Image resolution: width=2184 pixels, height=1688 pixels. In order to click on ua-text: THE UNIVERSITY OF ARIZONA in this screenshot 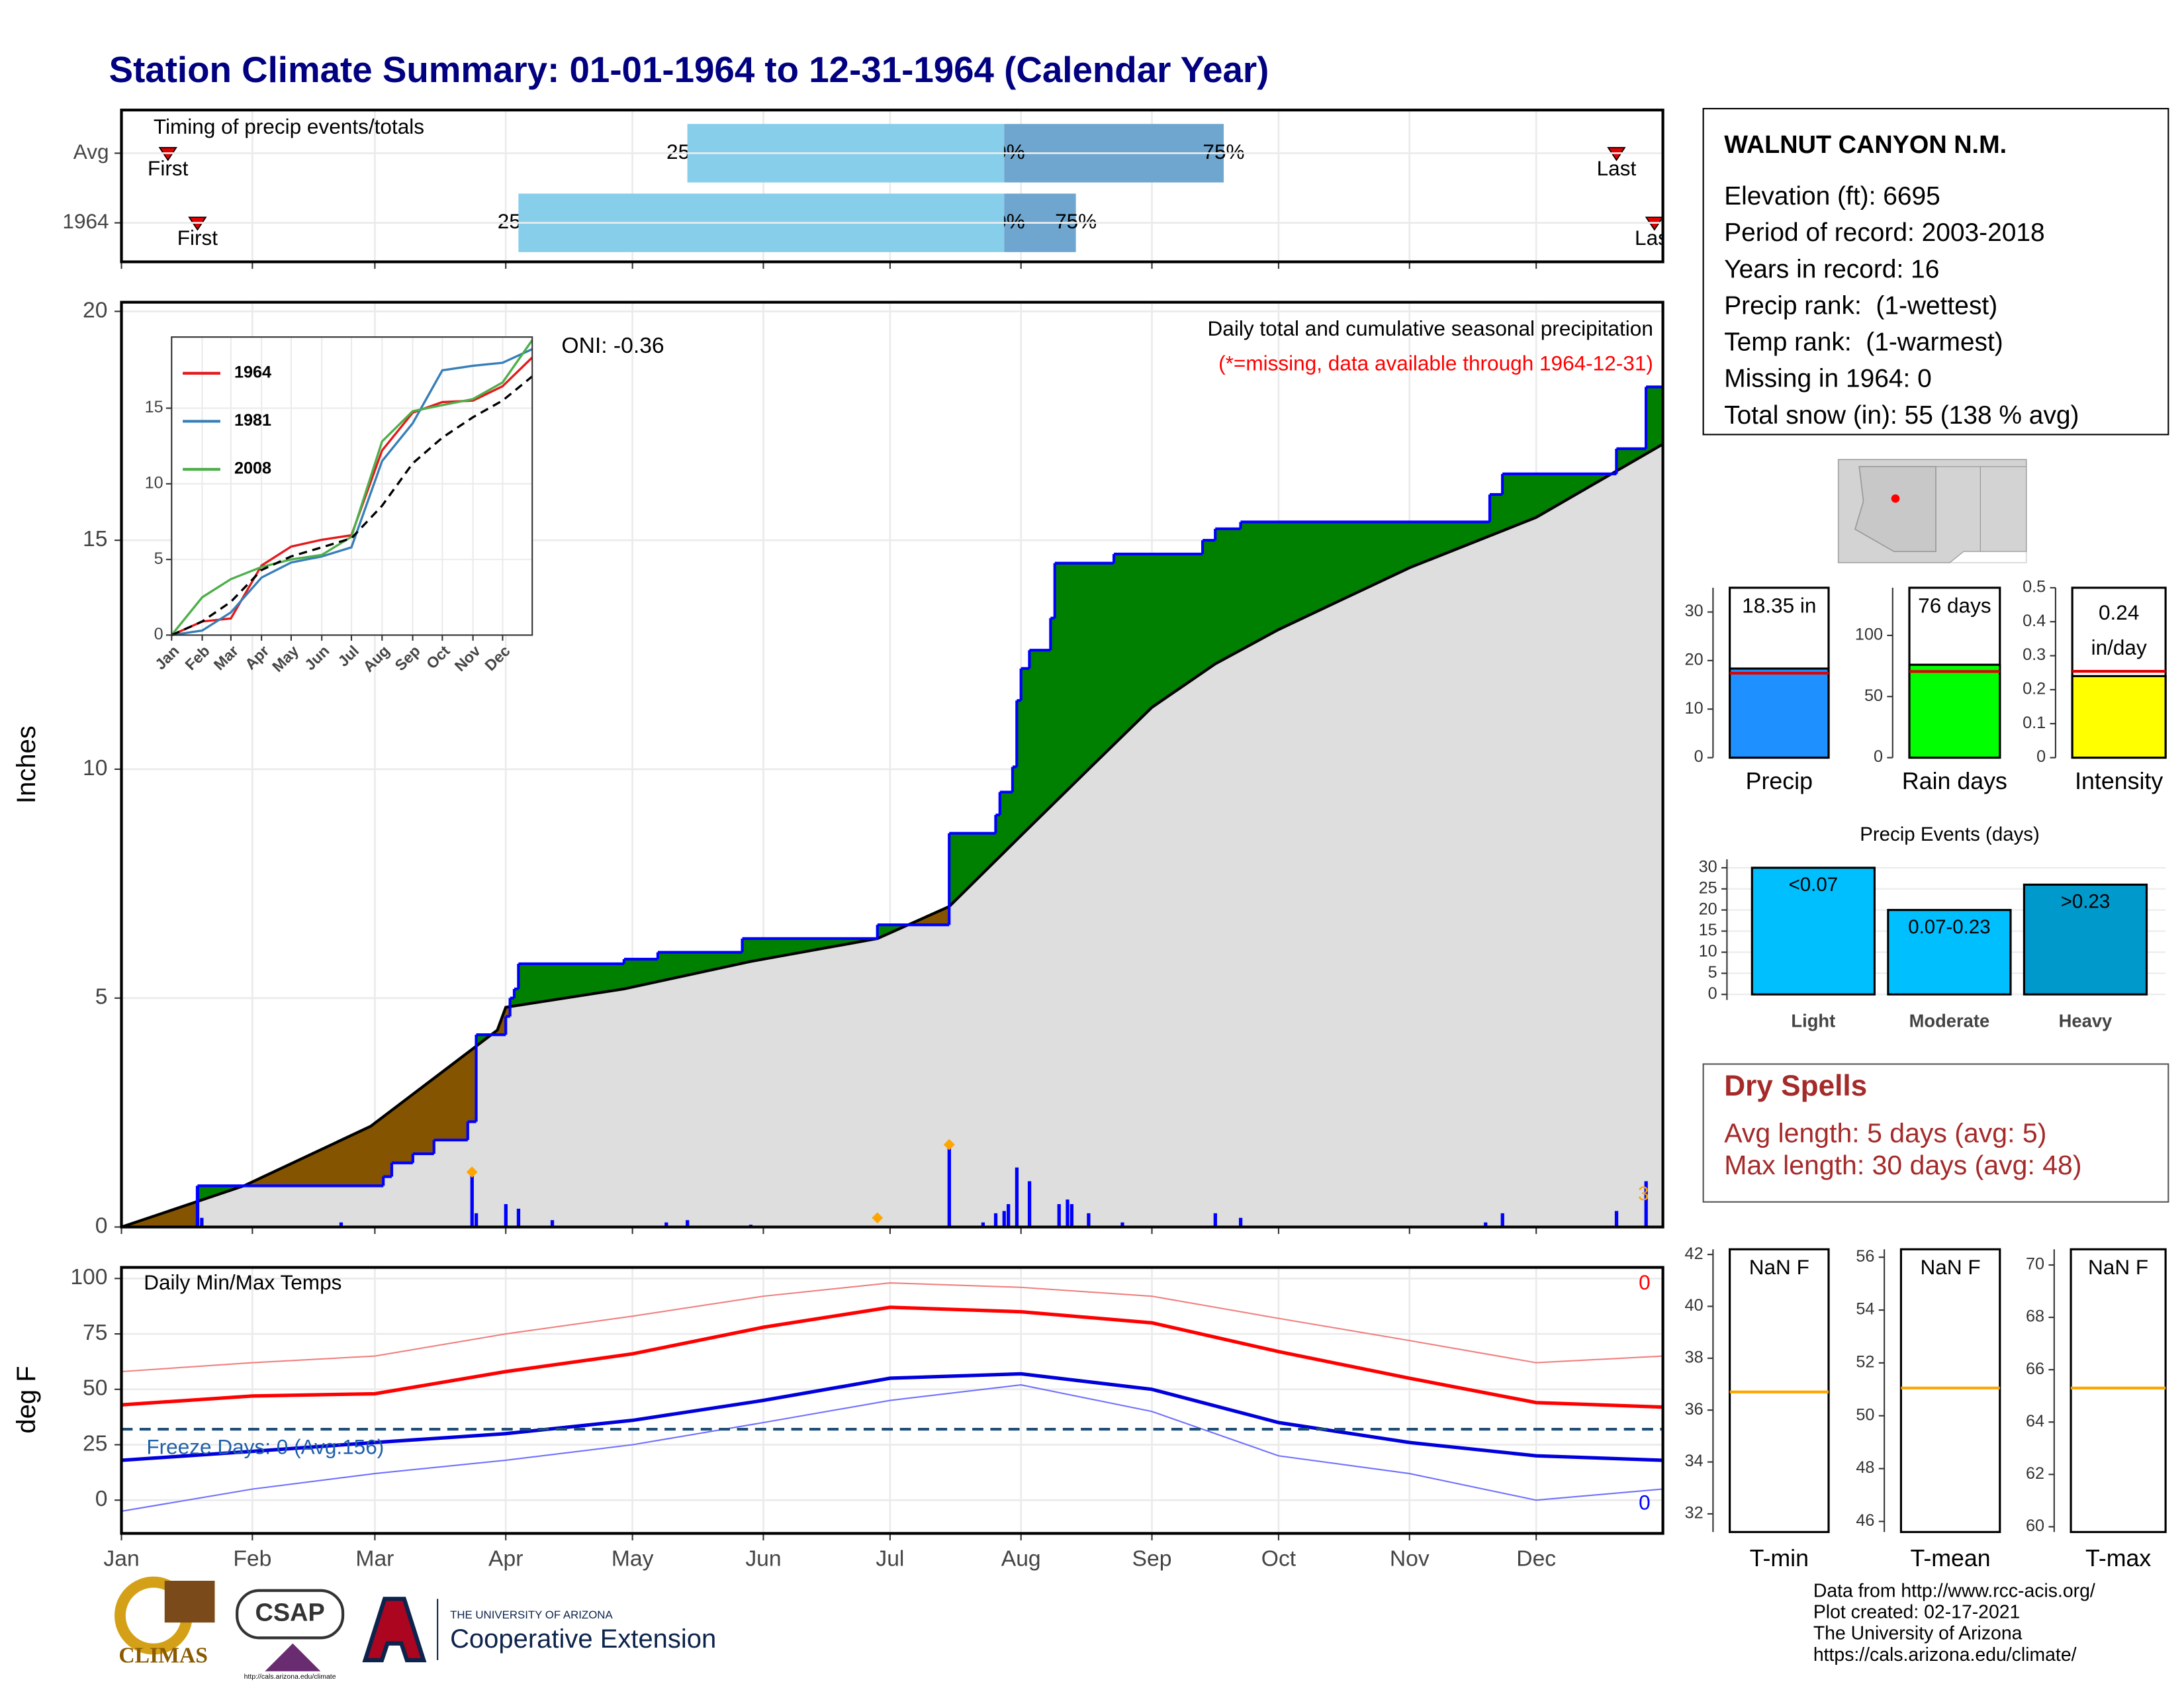, I will do `click(531, 1615)`.